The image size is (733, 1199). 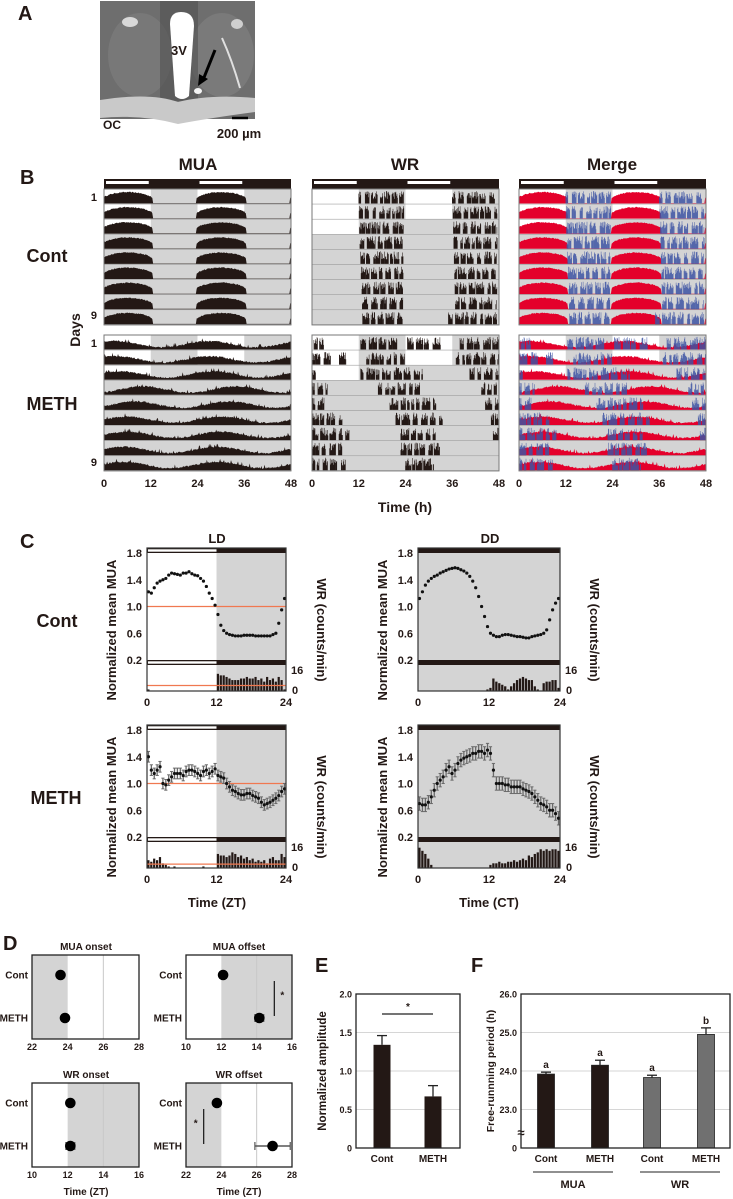 I want to click on title-wr-offset: WR offset, so click(x=239, y=1075).